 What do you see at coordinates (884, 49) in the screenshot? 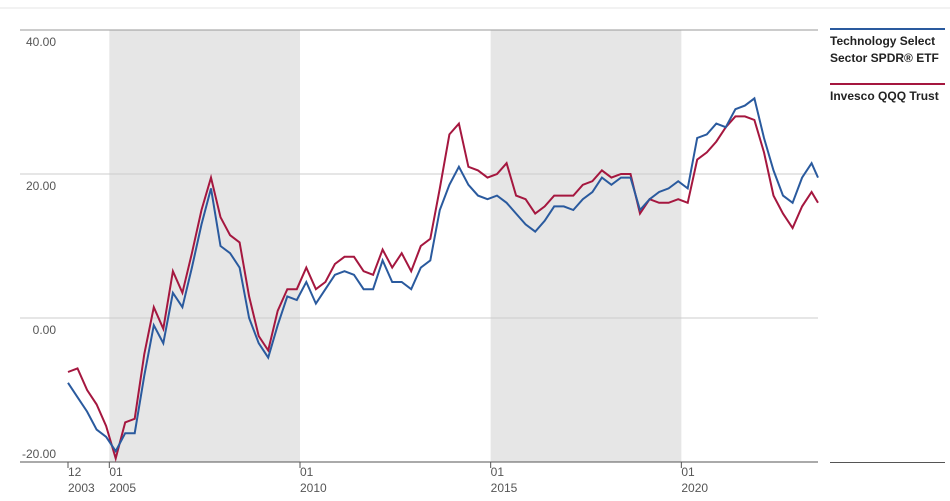
I see `legend-label: Technology Select Sector SPDR® ETF` at bounding box center [884, 49].